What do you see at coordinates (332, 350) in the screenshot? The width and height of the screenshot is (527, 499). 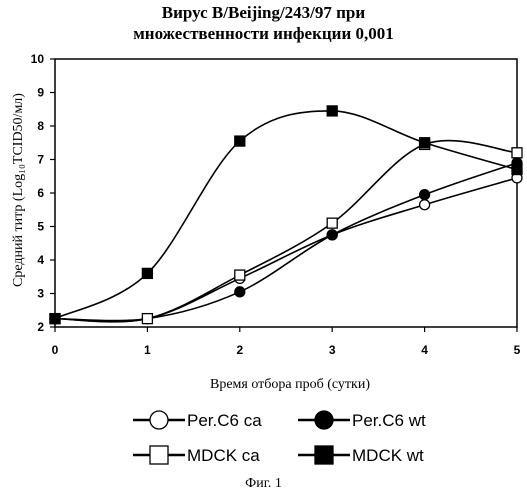 I see `x-tick-label: 3` at bounding box center [332, 350].